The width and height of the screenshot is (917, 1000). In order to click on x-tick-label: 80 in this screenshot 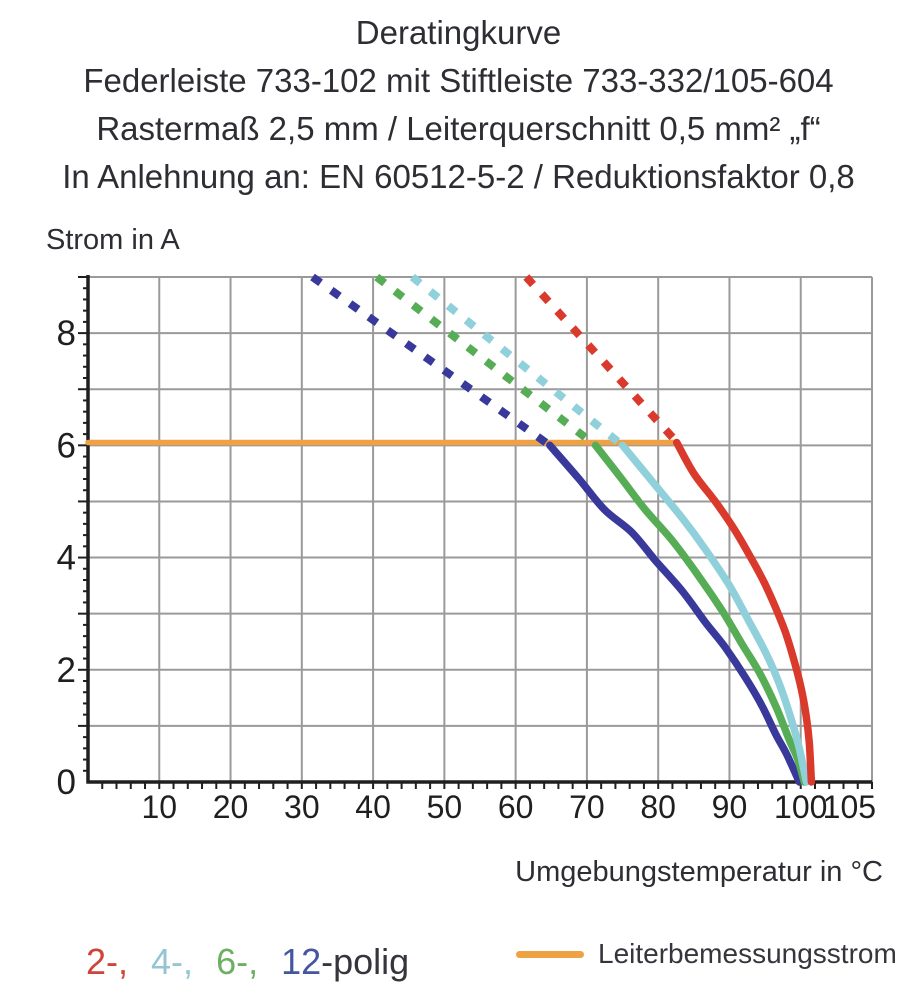, I will do `click(658, 807)`.